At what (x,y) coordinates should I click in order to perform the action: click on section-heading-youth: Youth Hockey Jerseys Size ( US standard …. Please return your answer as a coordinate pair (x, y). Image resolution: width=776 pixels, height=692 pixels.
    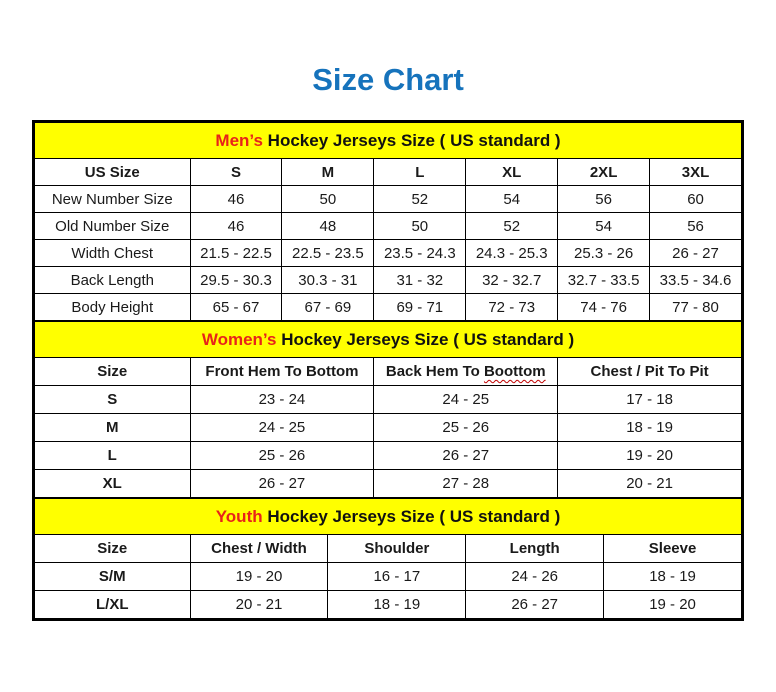
    Looking at the image, I should click on (388, 516).